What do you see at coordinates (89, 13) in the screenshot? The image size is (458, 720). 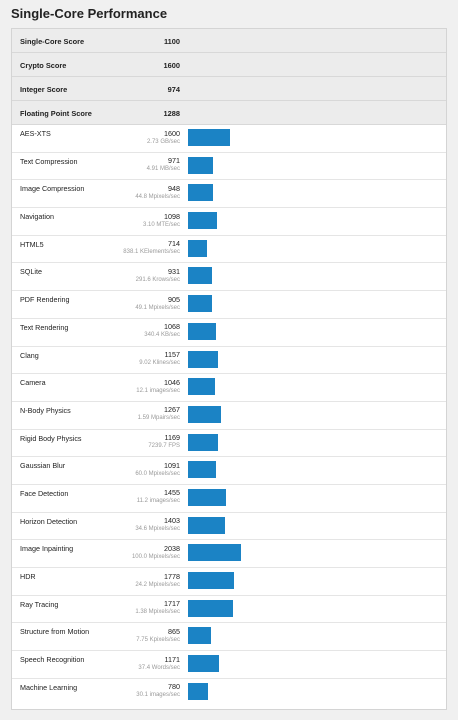 I see `page-title: Single-Core Performance` at bounding box center [89, 13].